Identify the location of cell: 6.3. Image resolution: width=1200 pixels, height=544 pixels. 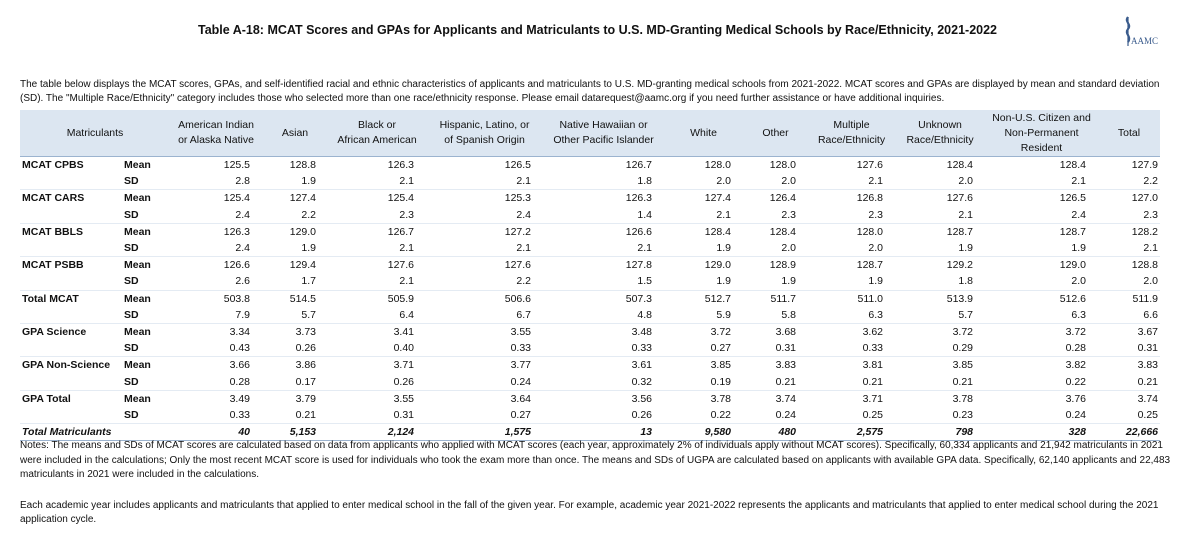
(1042, 315).